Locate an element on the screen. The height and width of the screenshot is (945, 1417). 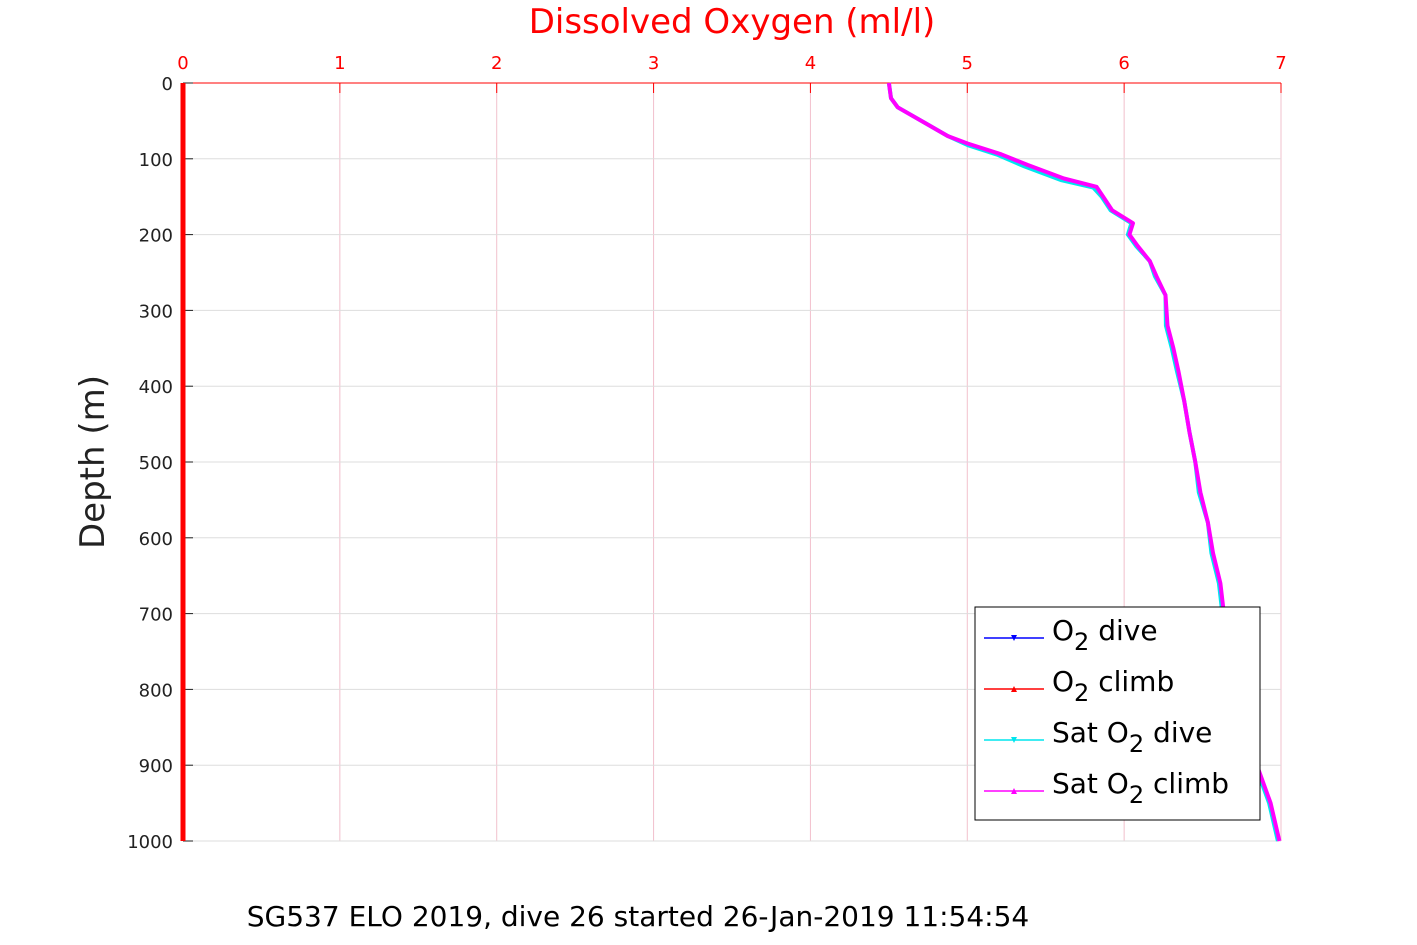
x-tick-label: 6 is located at coordinates (1123, 63).